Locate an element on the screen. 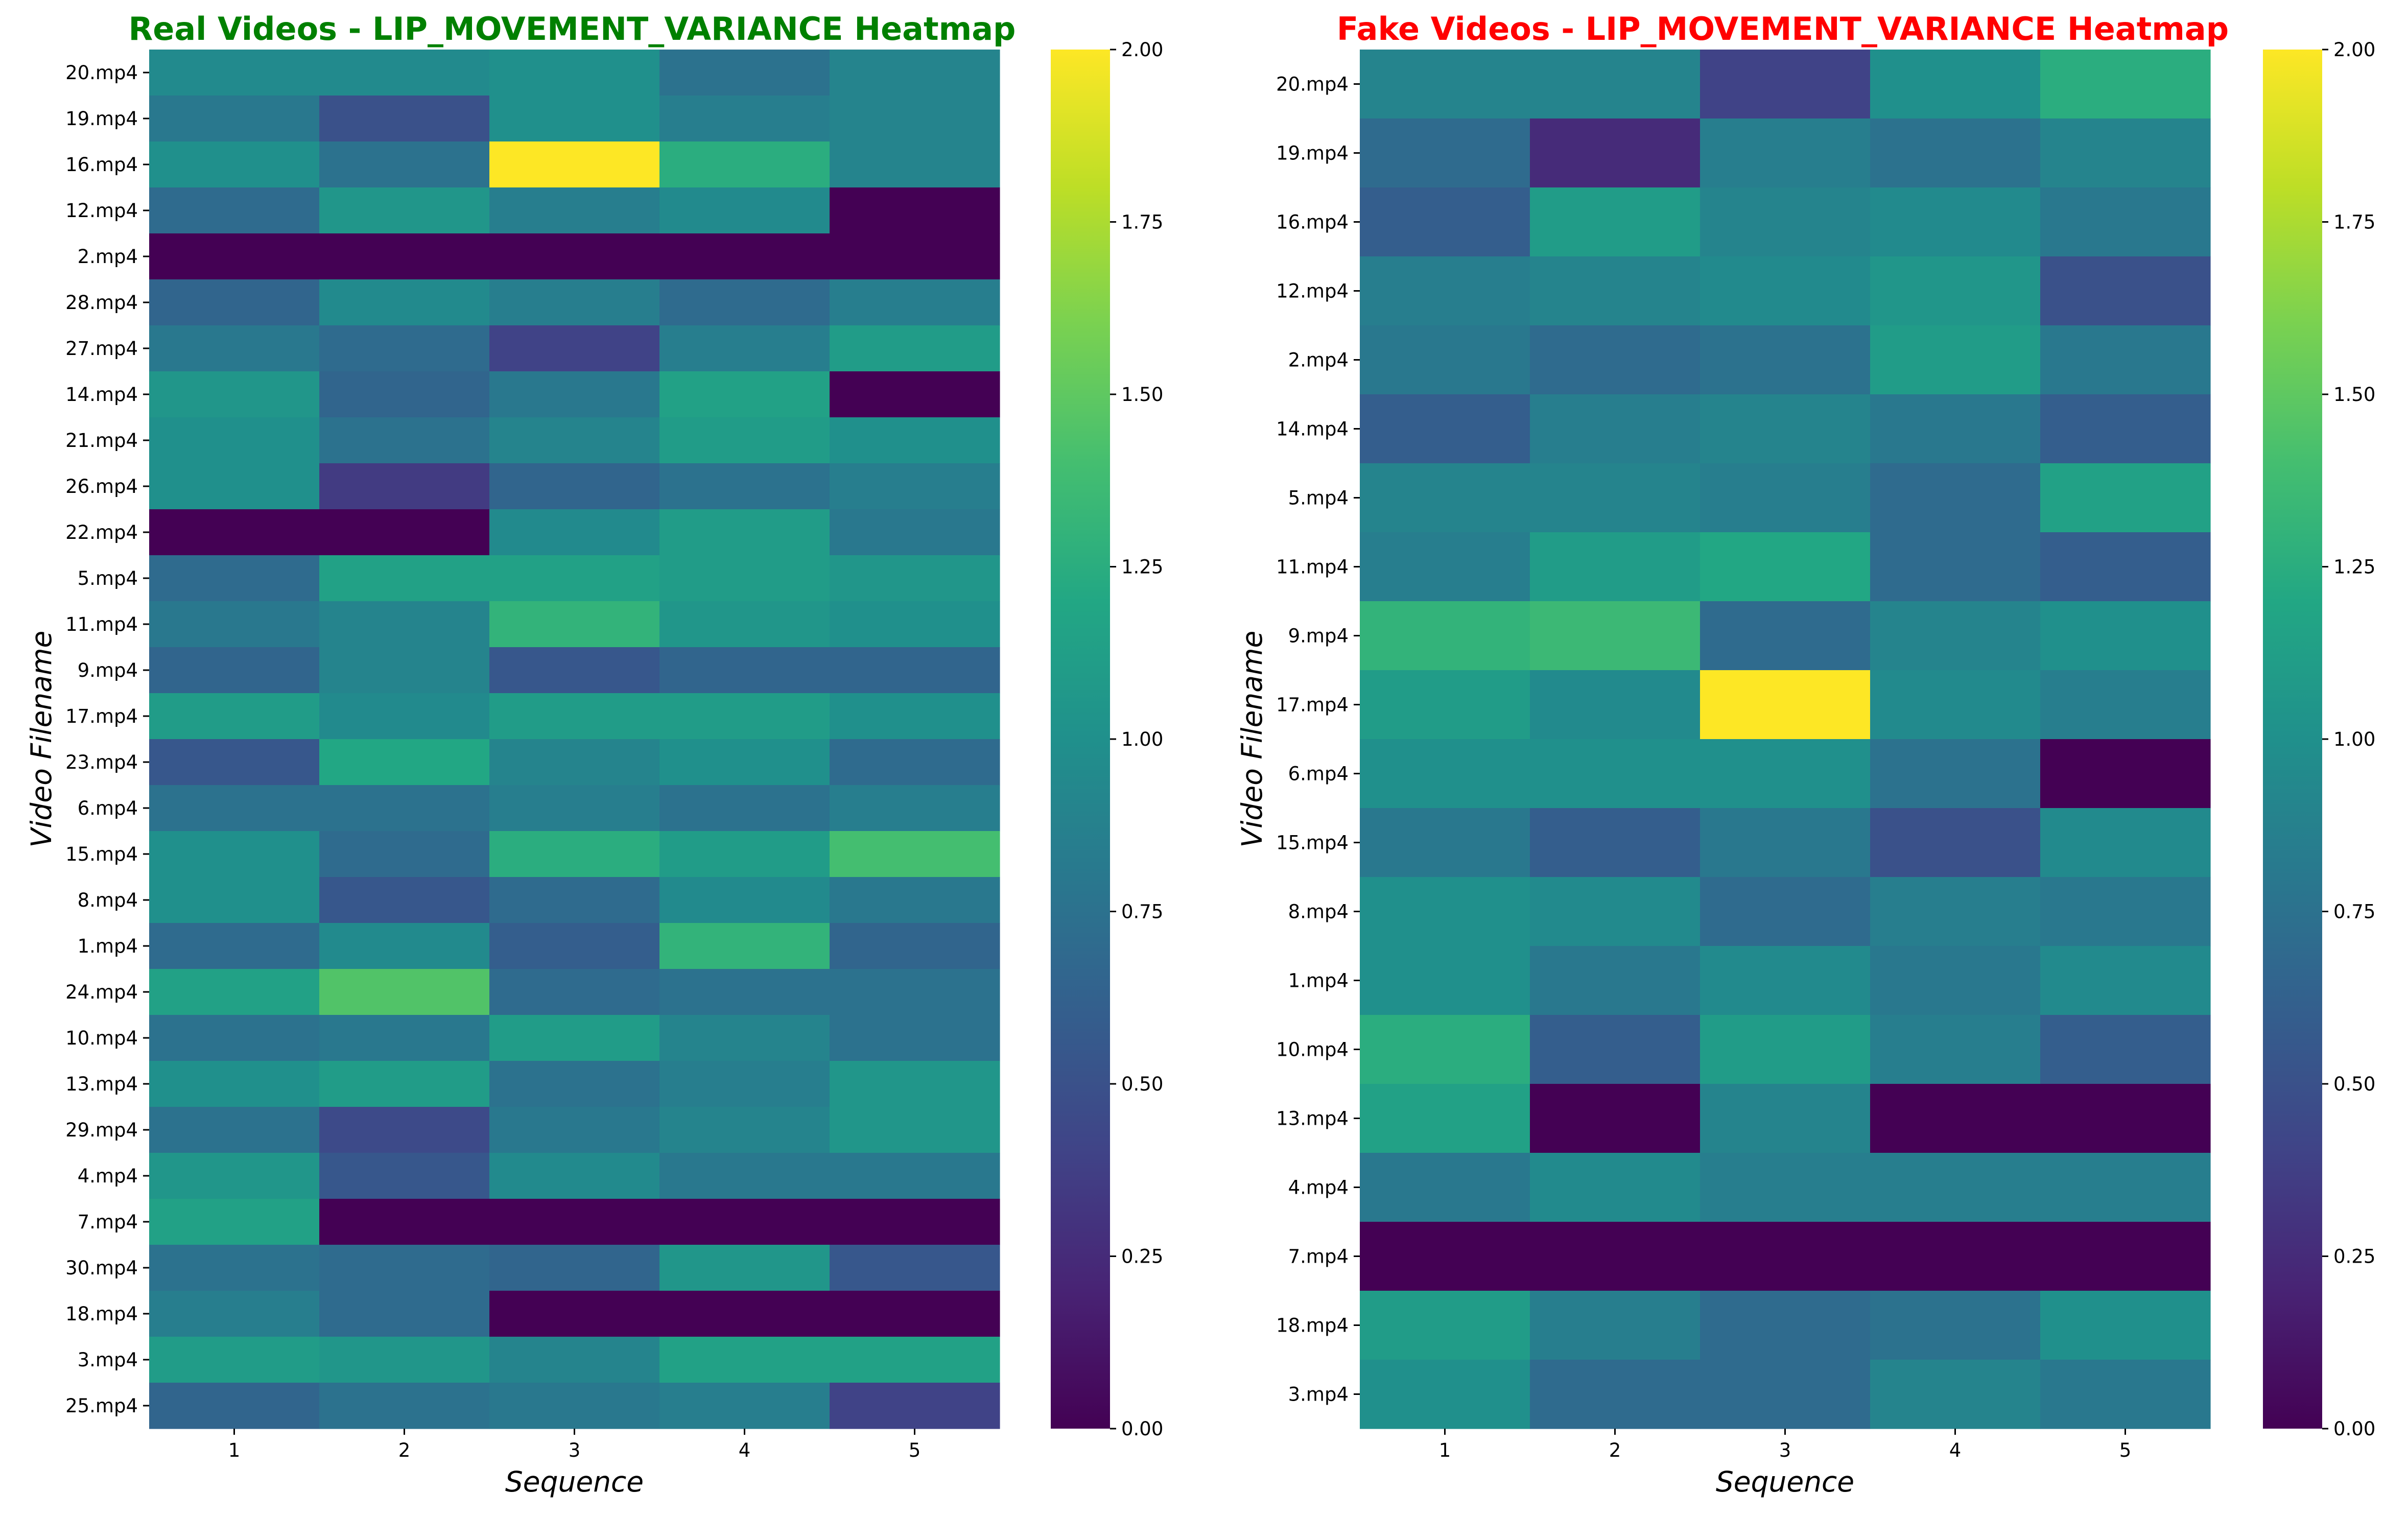 The width and height of the screenshot is (2408, 1517). y-tick-label-3-mp4: 3.mp4 is located at coordinates (1318, 1395).